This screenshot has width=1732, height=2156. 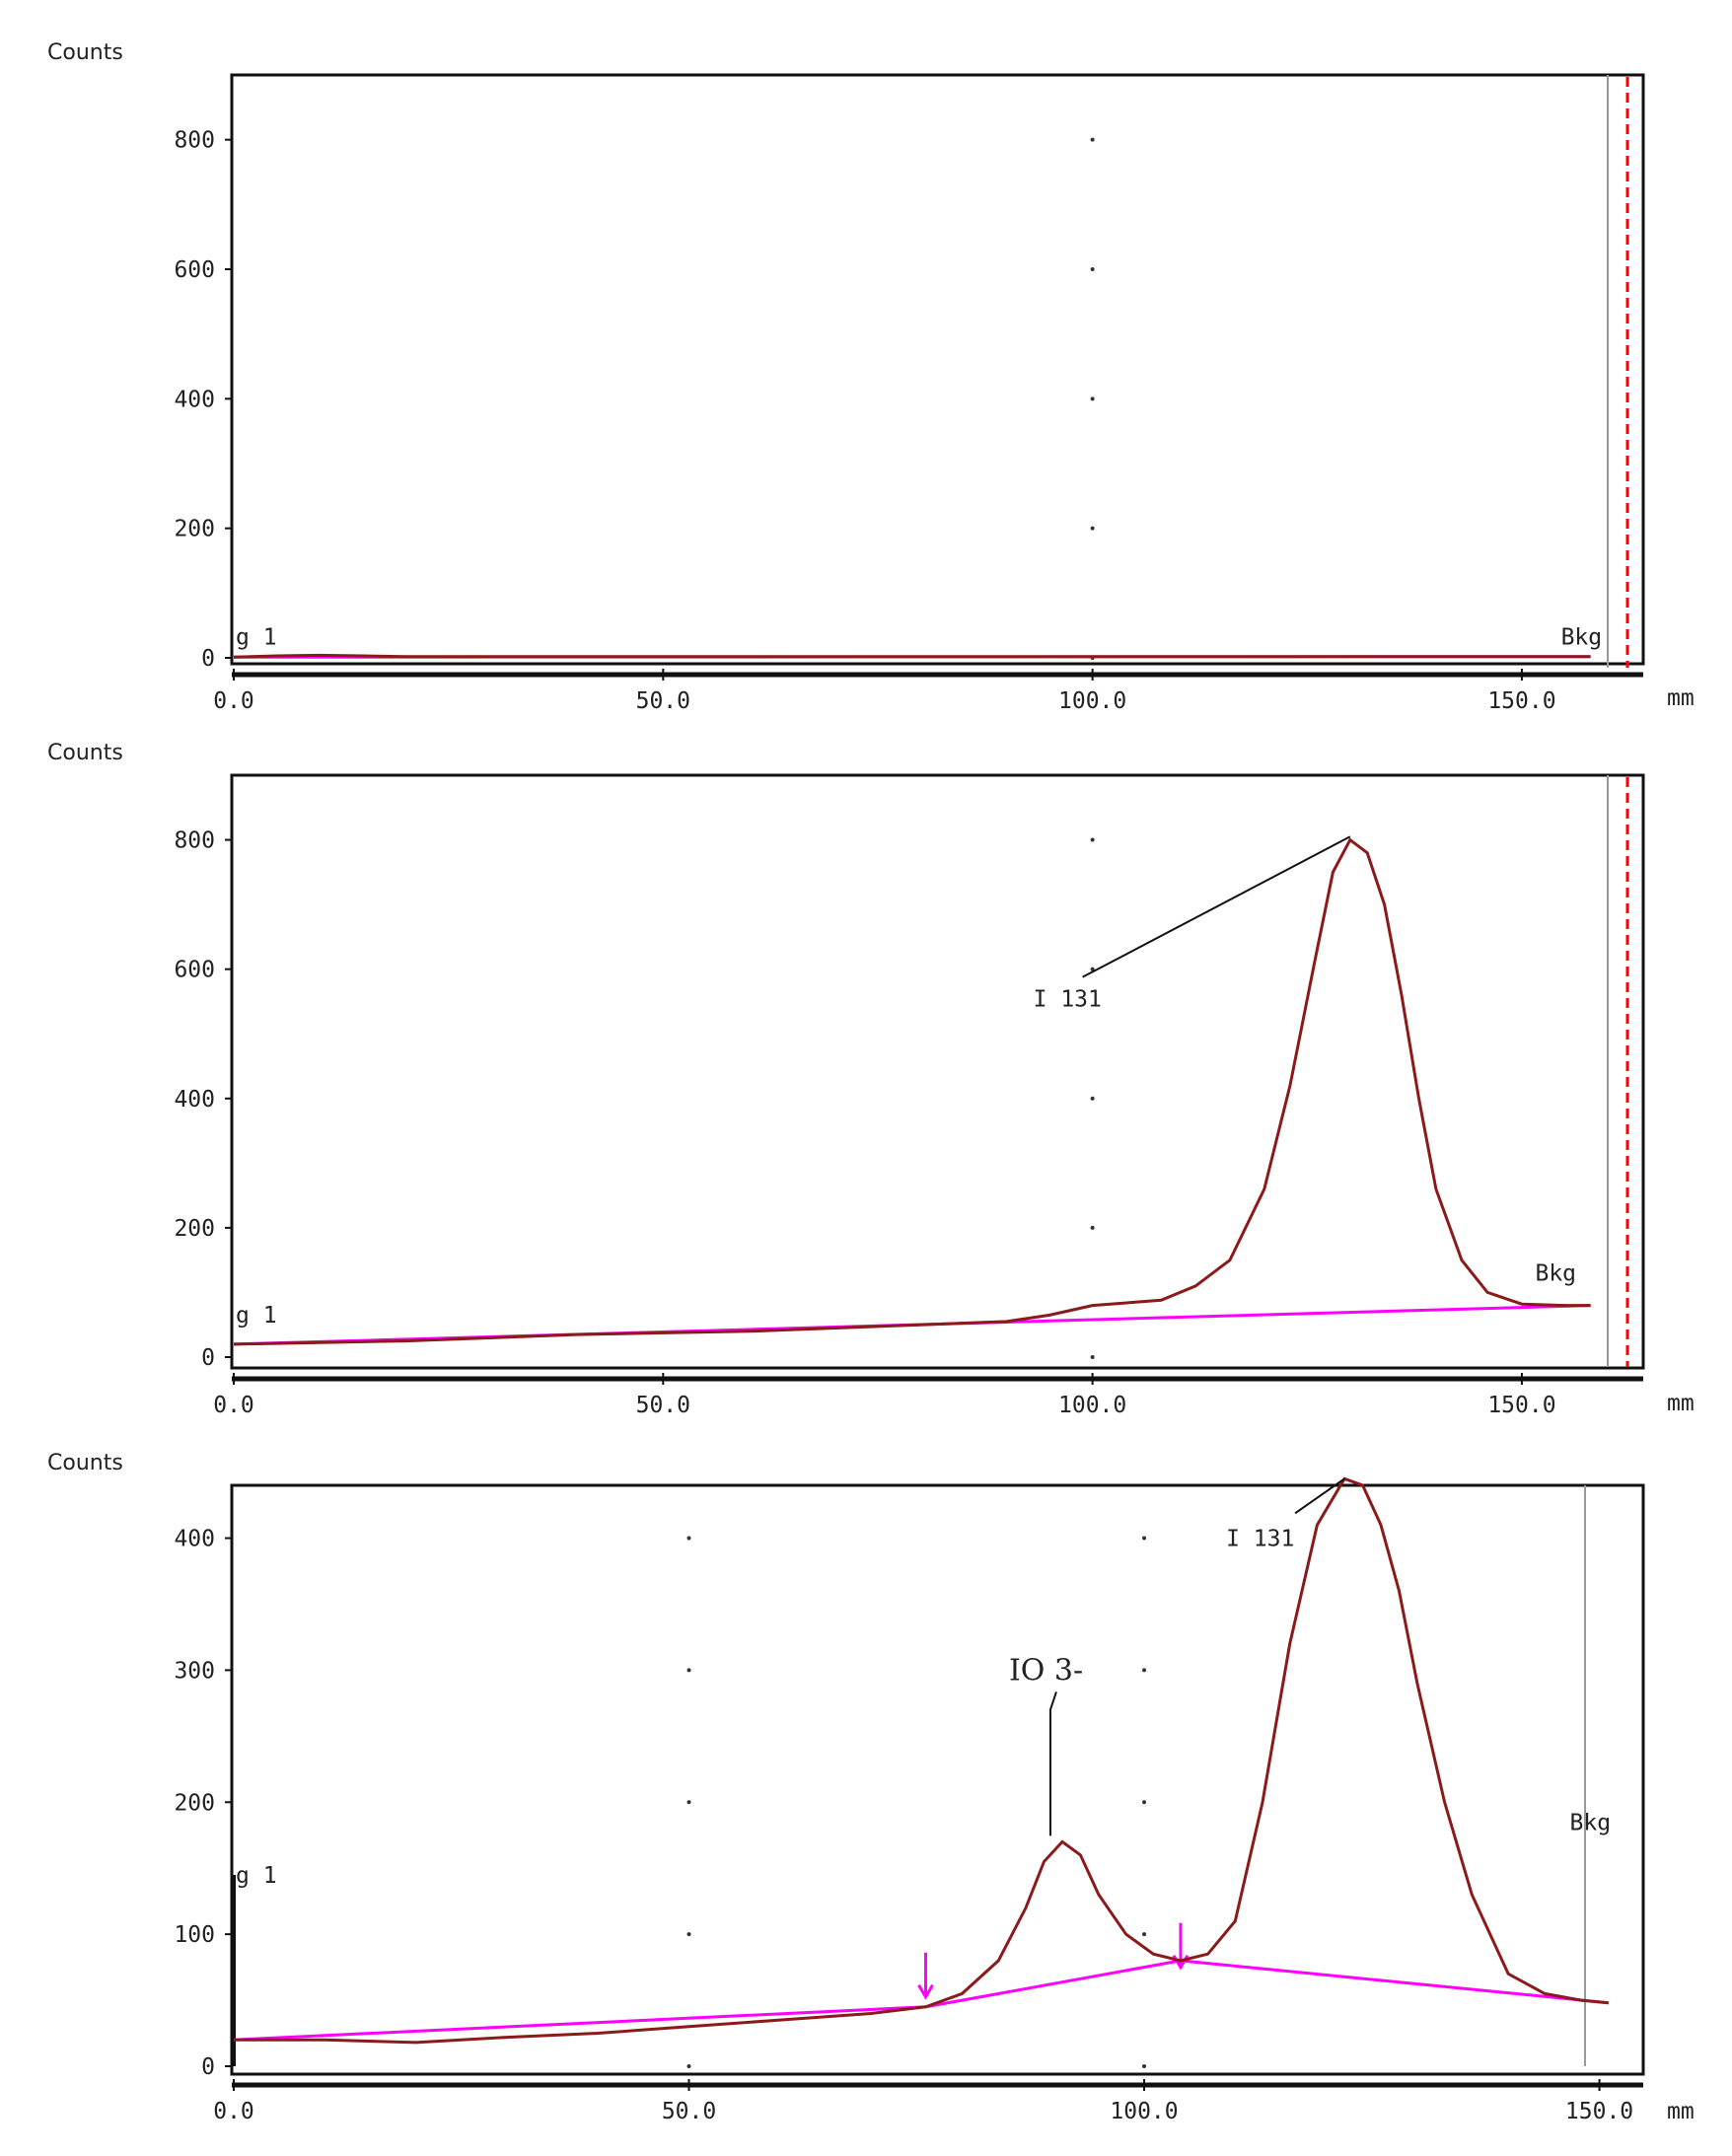 I want to click on y-tick-label: 300, so click(x=194, y=1671).